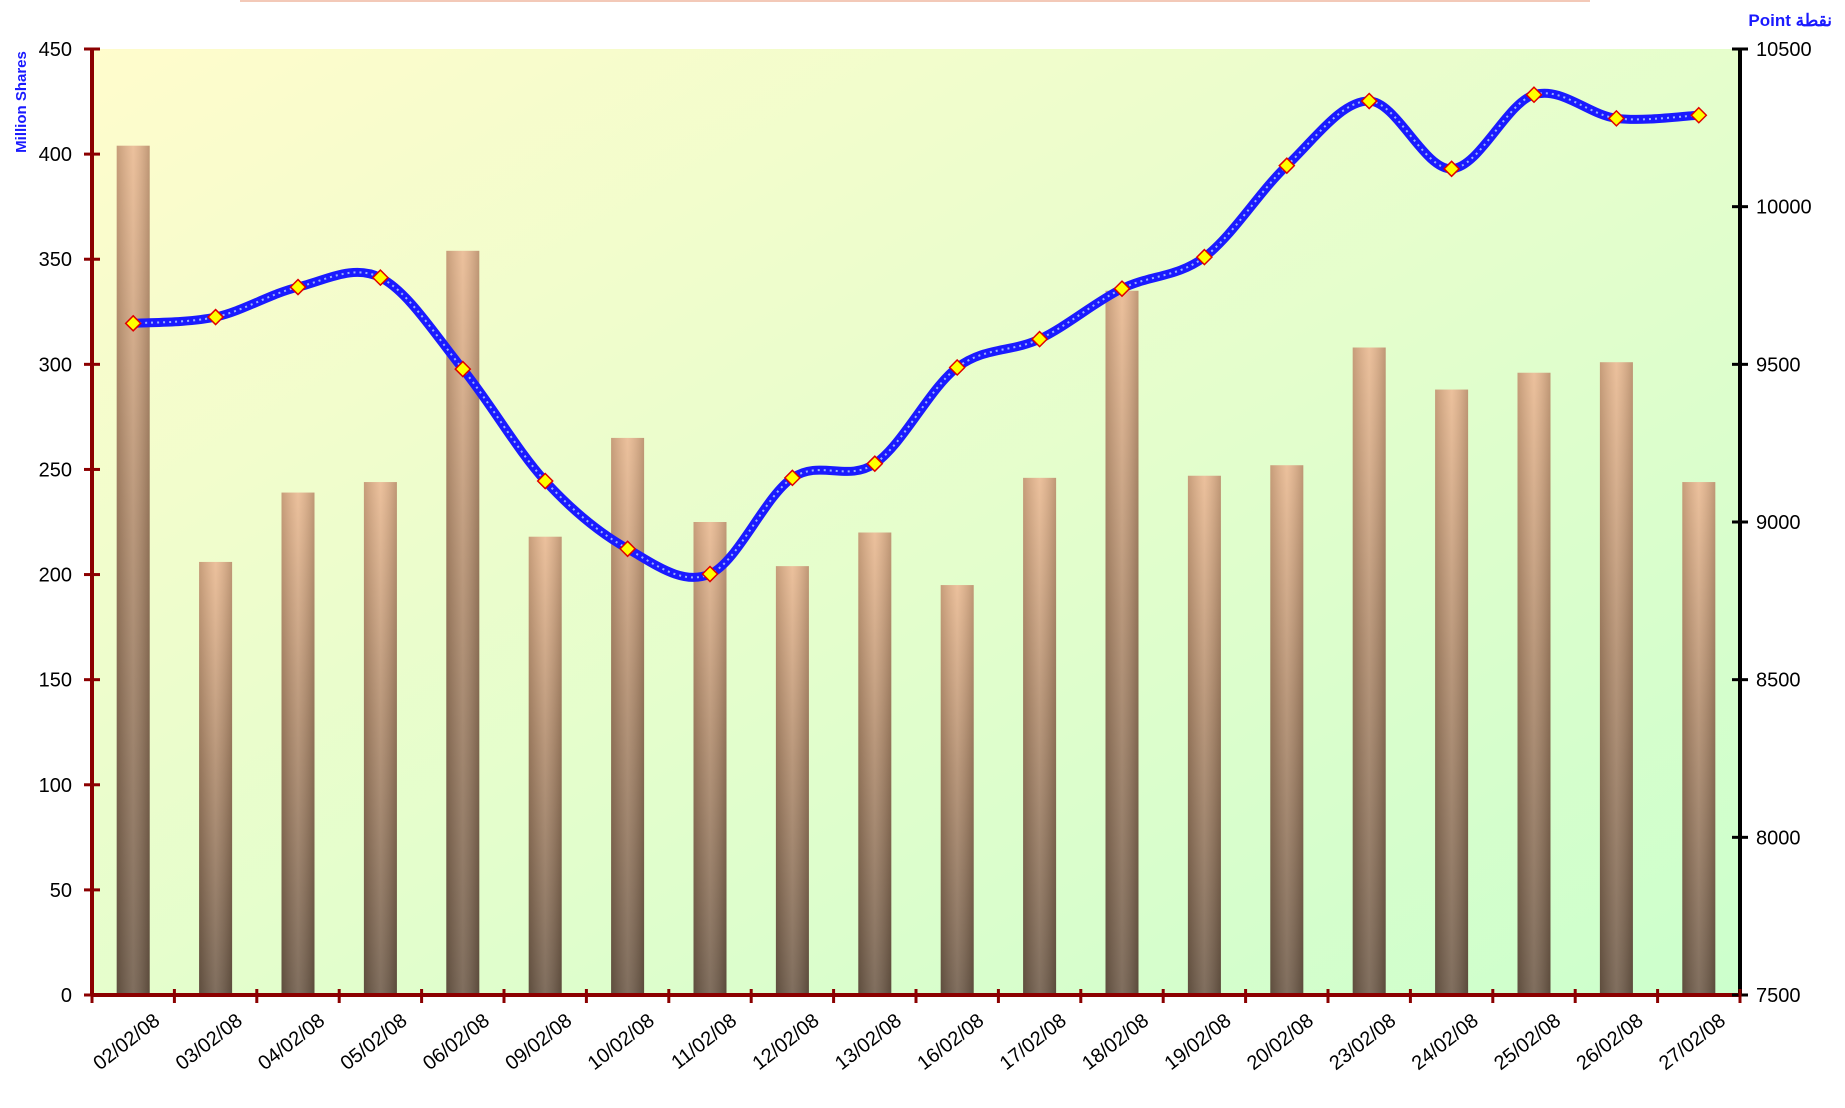  What do you see at coordinates (69, 523) in the screenshot?
I see `left-axis-ticks: 0 50 100 150 200 250 300 350 400 450` at bounding box center [69, 523].